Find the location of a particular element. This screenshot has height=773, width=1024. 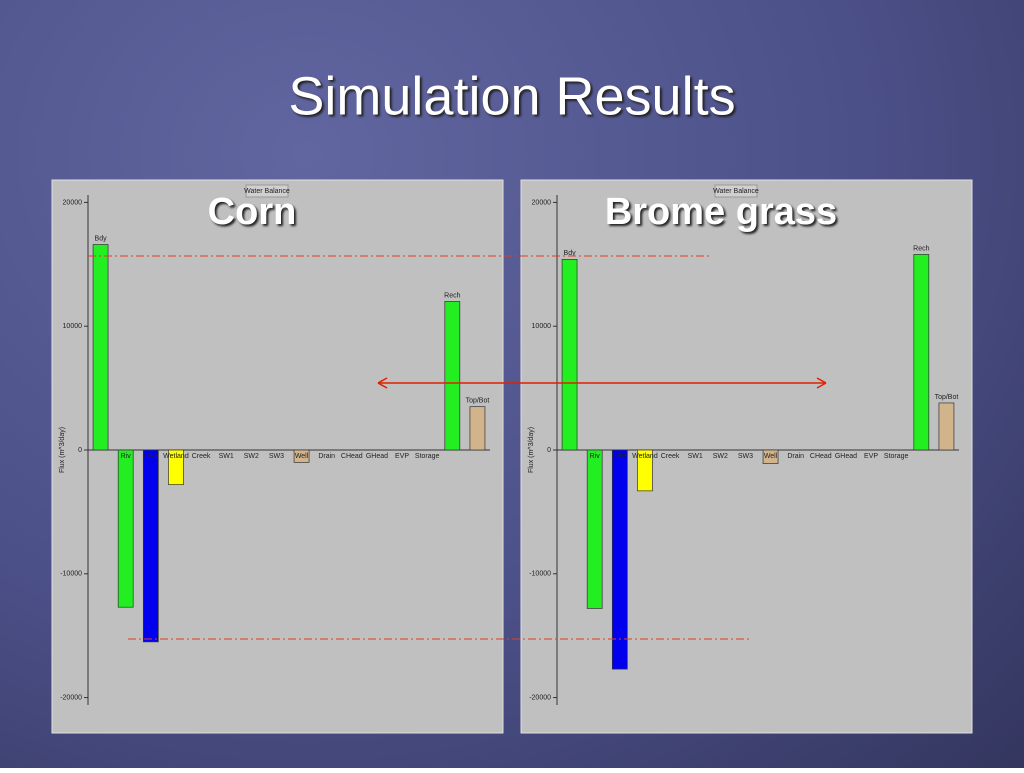

chart-heading: Brome grass is located at coordinates (721, 212).